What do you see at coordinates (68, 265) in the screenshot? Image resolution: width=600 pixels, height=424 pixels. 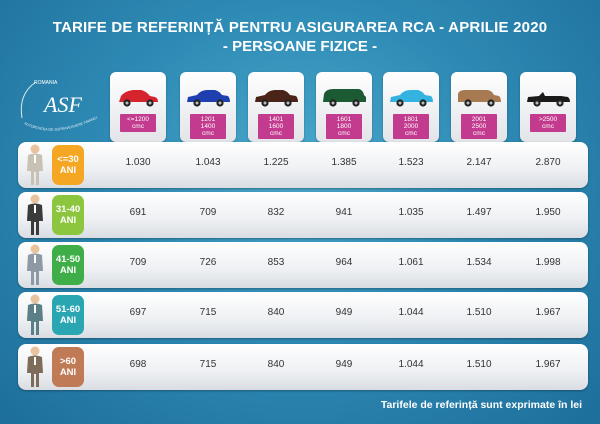 I see `age-group-badge: 41-50 ANI` at bounding box center [68, 265].